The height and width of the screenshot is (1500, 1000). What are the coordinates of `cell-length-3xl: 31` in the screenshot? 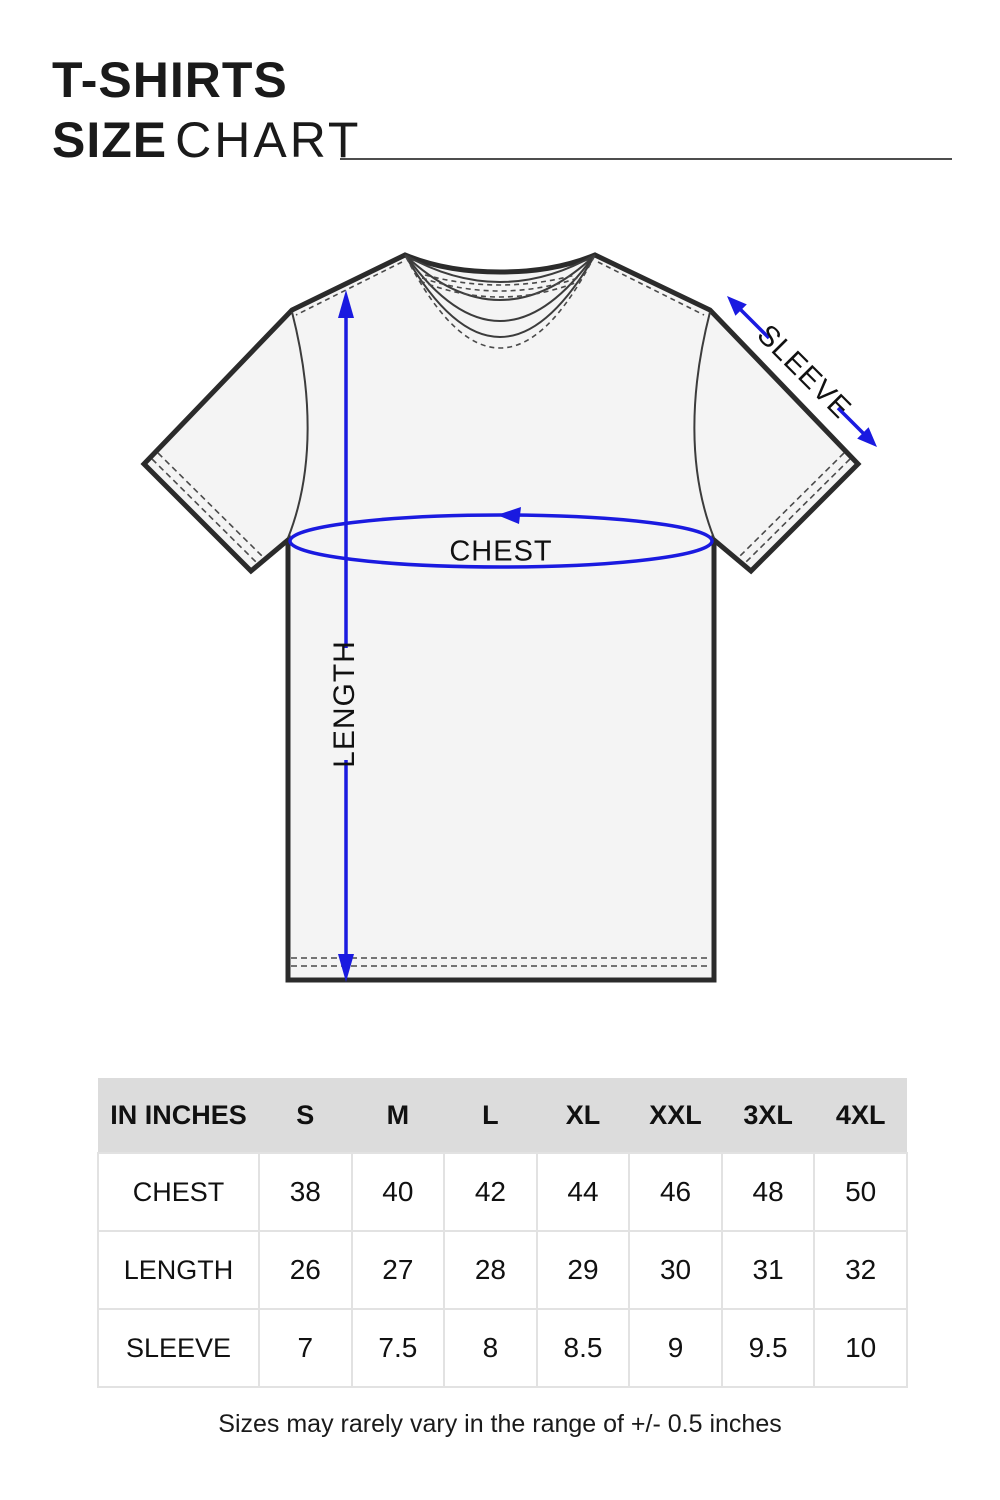 It's located at (768, 1270).